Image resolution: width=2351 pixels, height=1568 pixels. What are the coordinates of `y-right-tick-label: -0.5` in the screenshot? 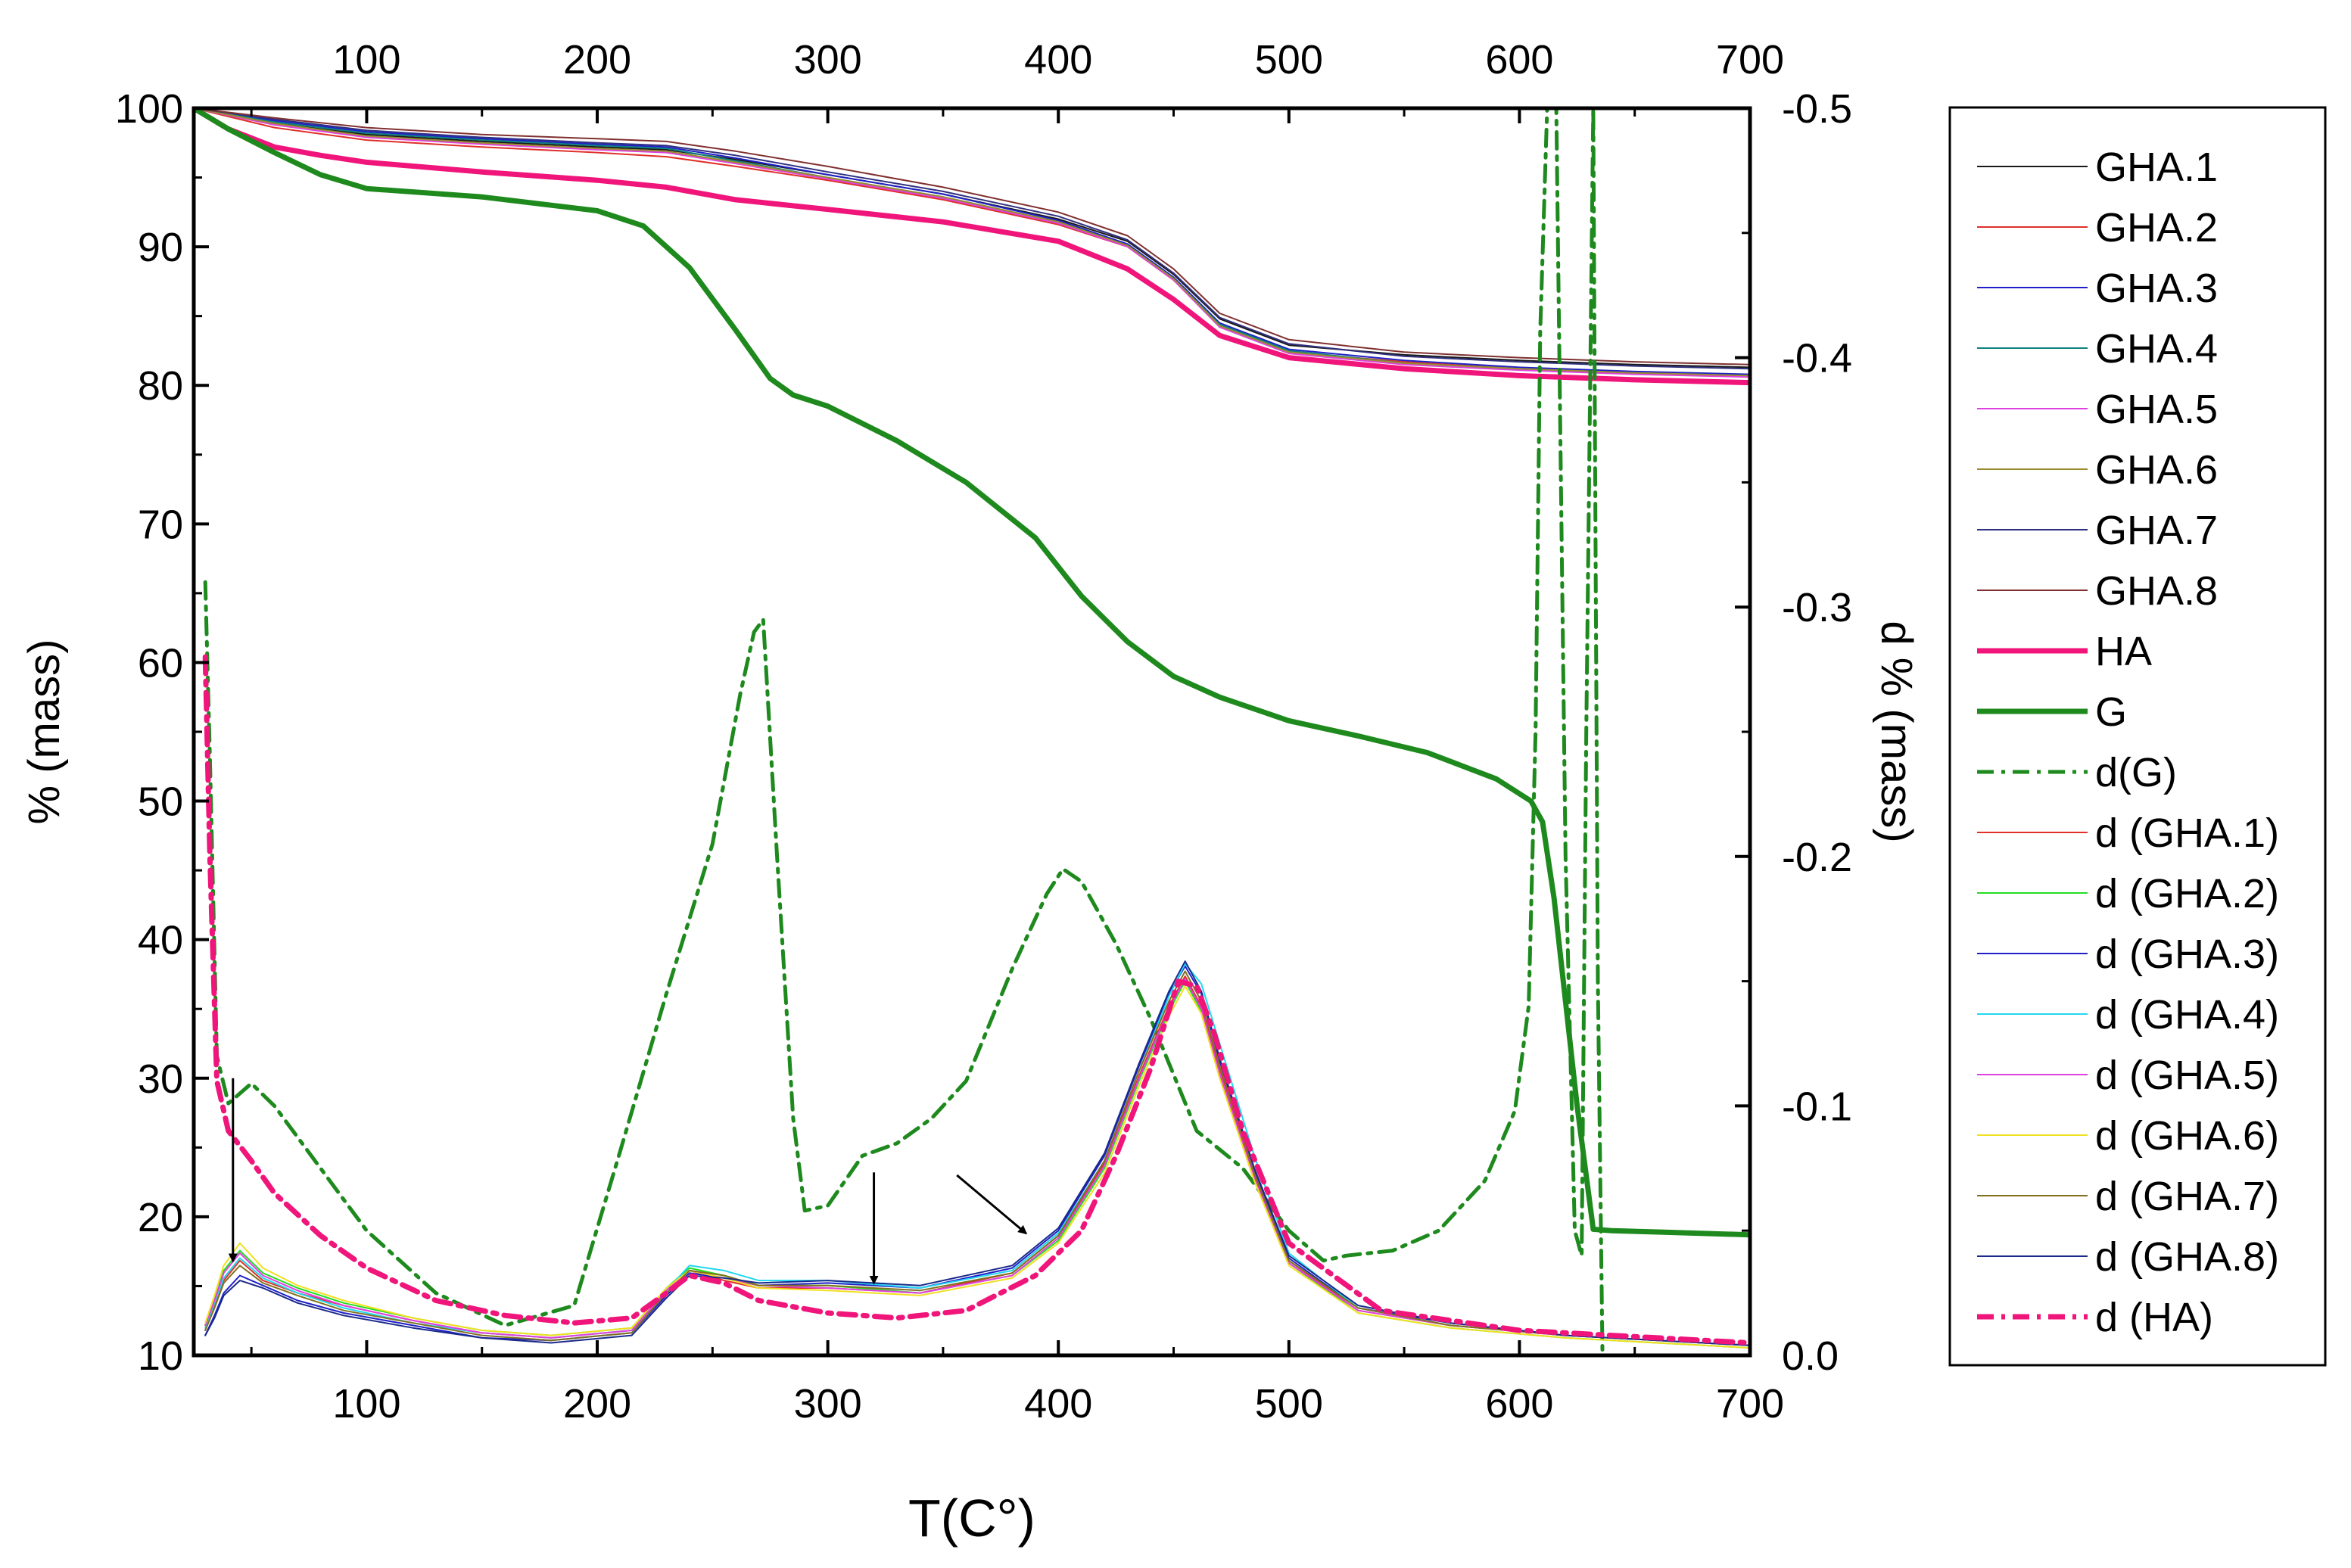 It's located at (1817, 109).